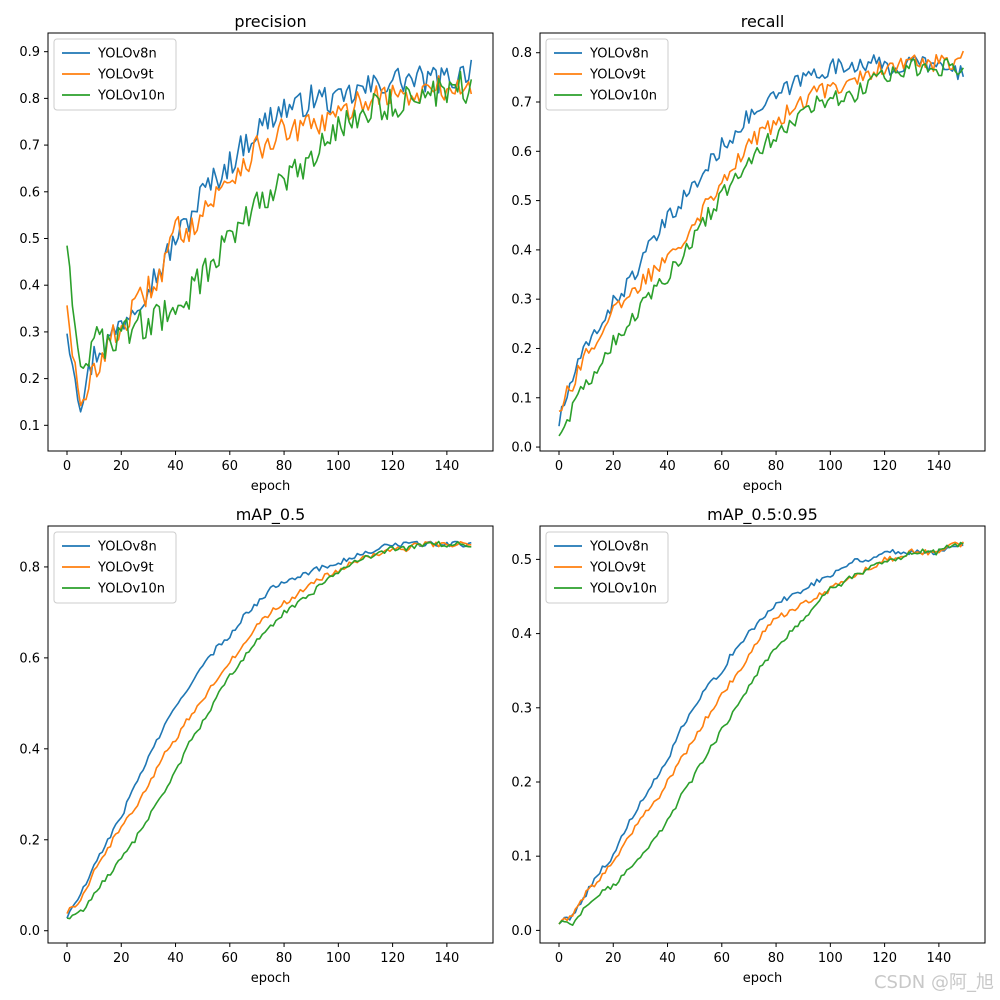 The image size is (1000, 1000). Describe the element at coordinates (271, 515) in the screenshot. I see `chart-title: mAP_0.5` at that location.